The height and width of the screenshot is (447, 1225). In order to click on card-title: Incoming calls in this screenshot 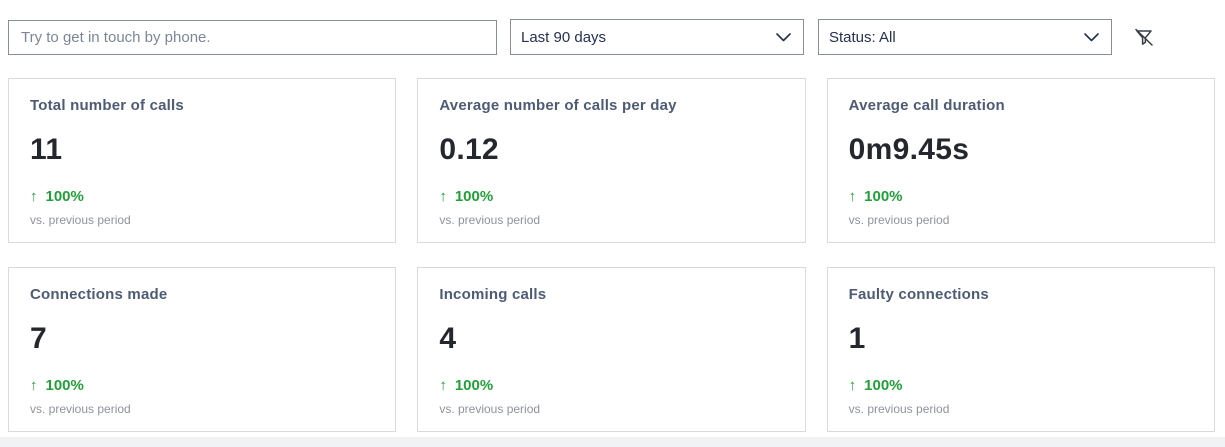, I will do `click(493, 294)`.